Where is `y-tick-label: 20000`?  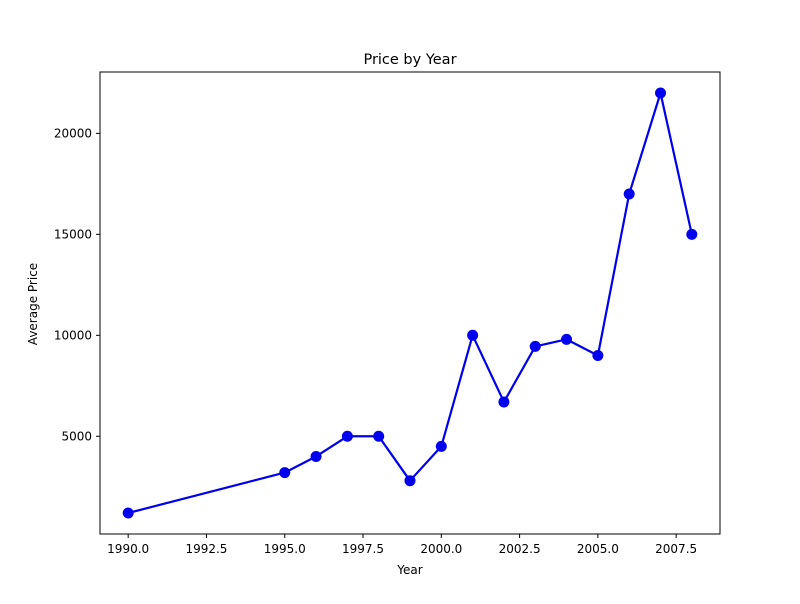 y-tick-label: 20000 is located at coordinates (73, 133).